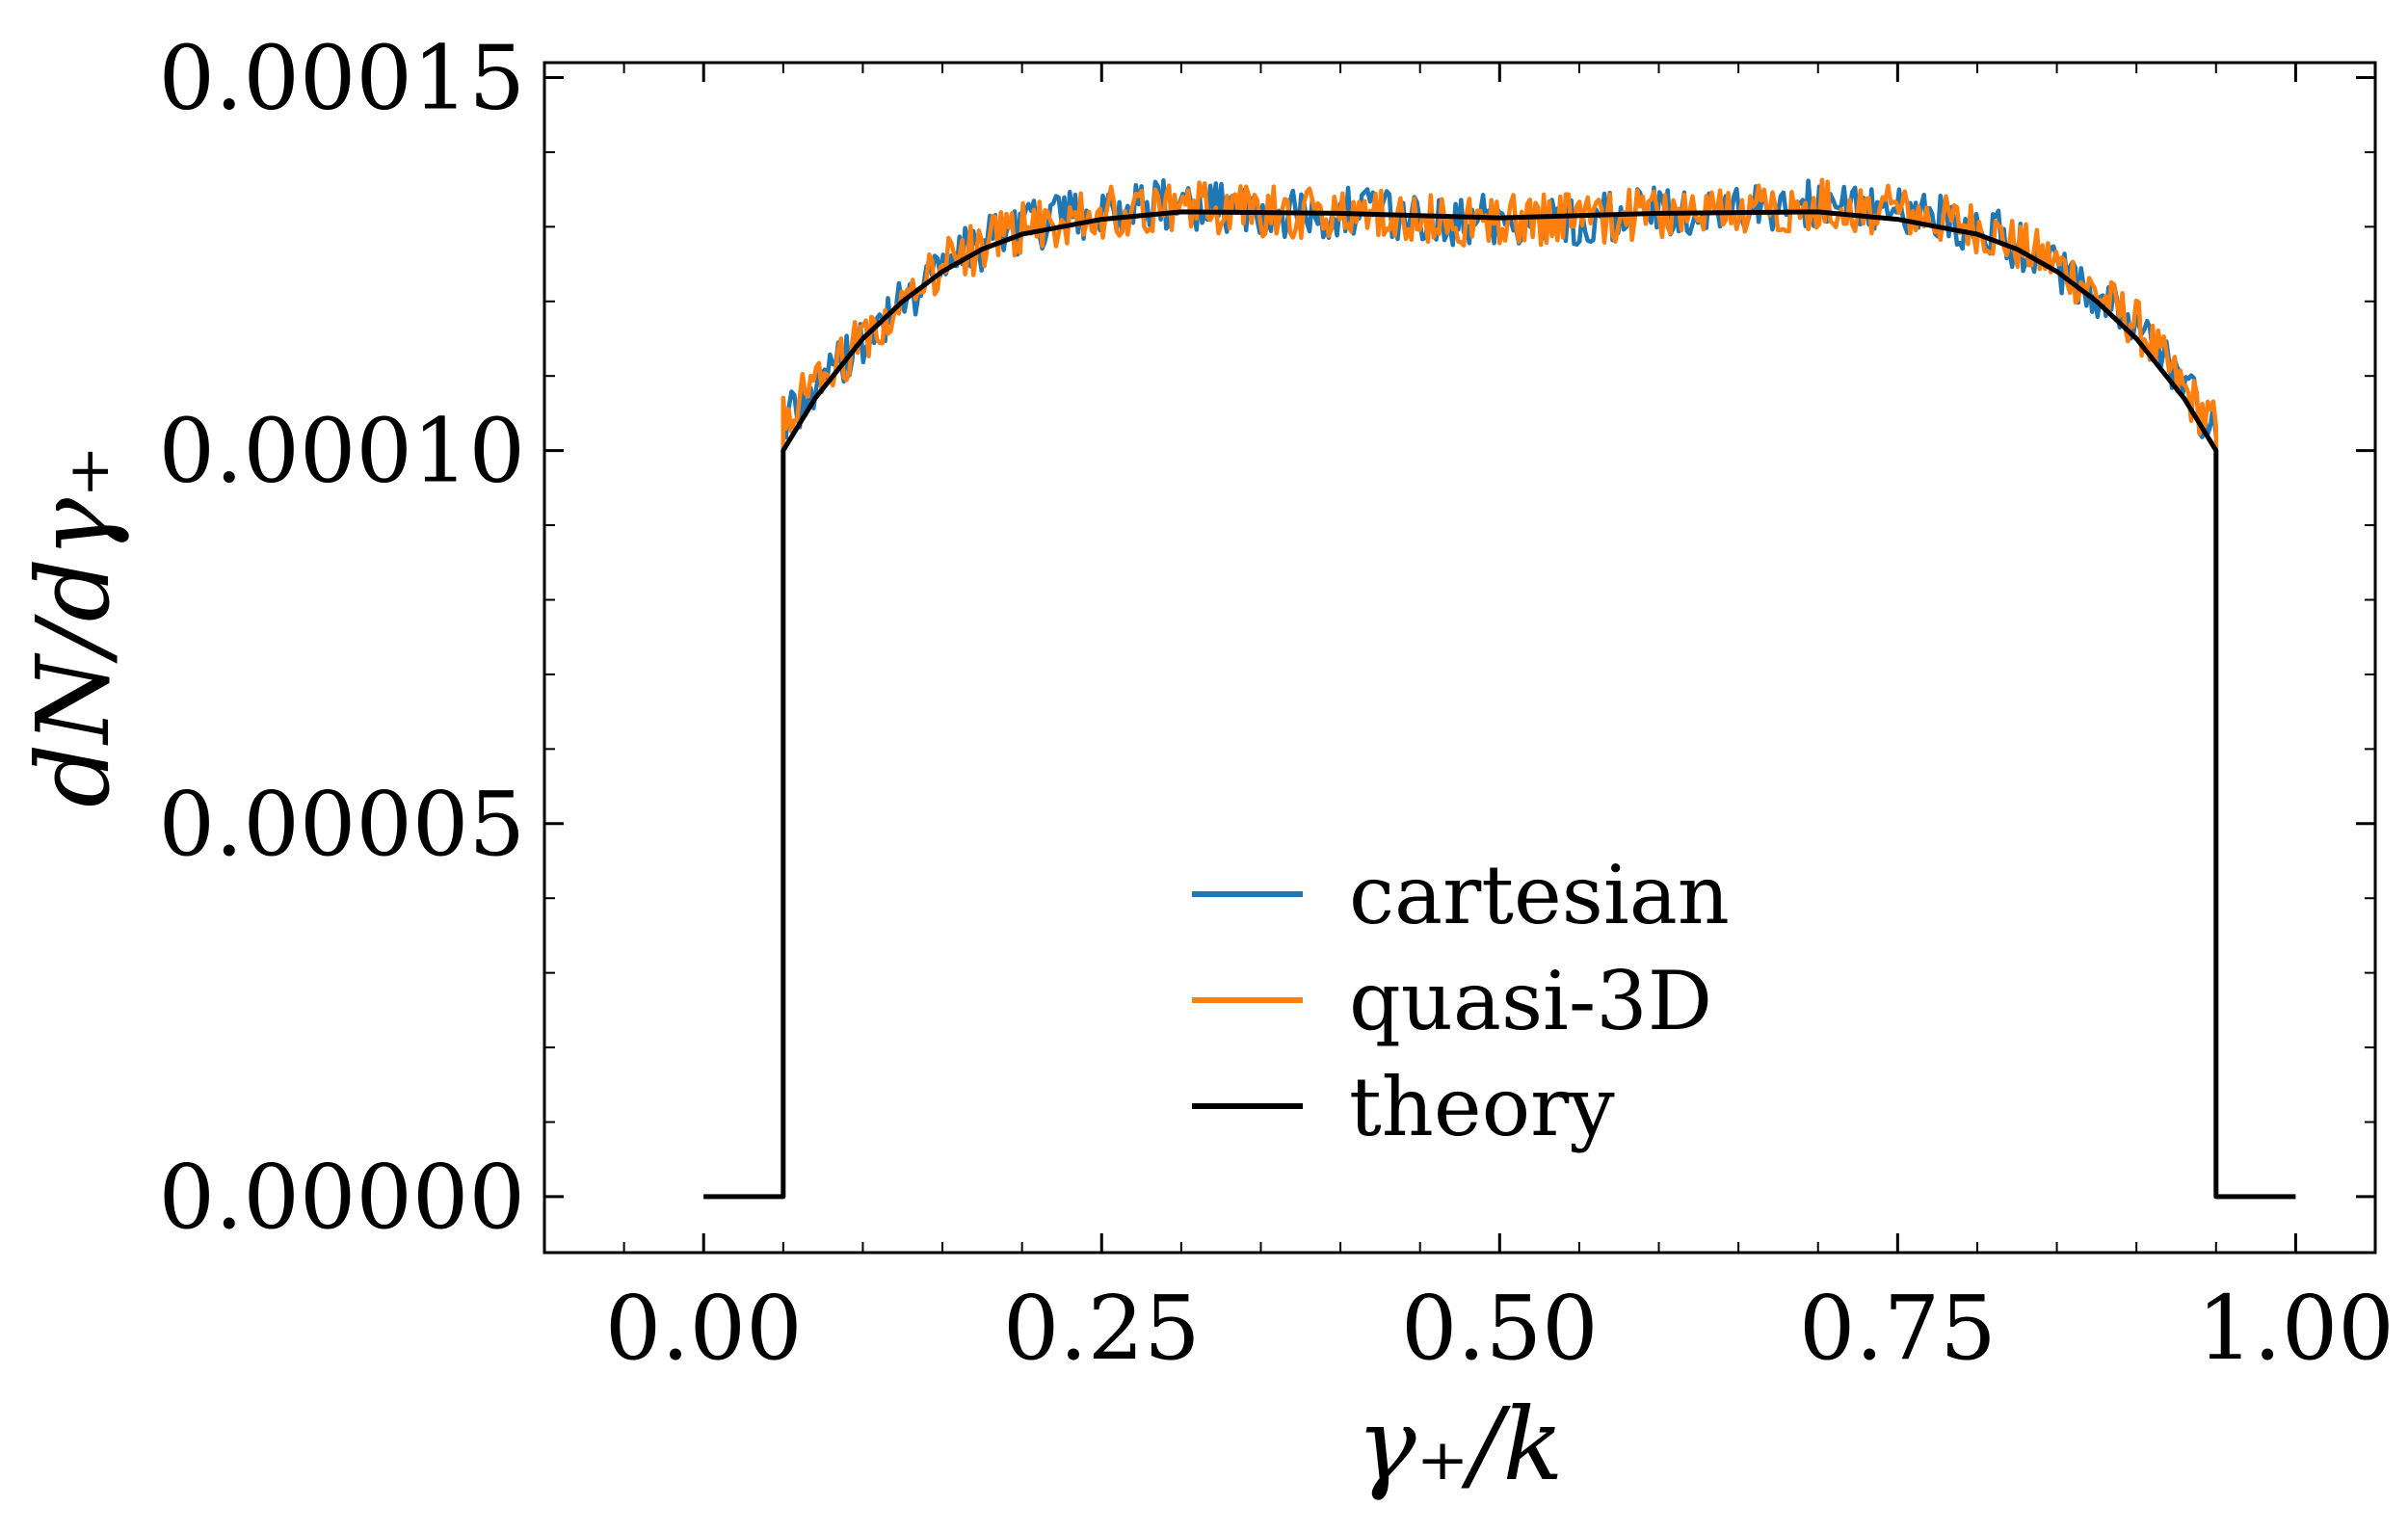  Describe the element at coordinates (342, 77) in the screenshot. I see `y-tick-label: 0.00015` at that location.